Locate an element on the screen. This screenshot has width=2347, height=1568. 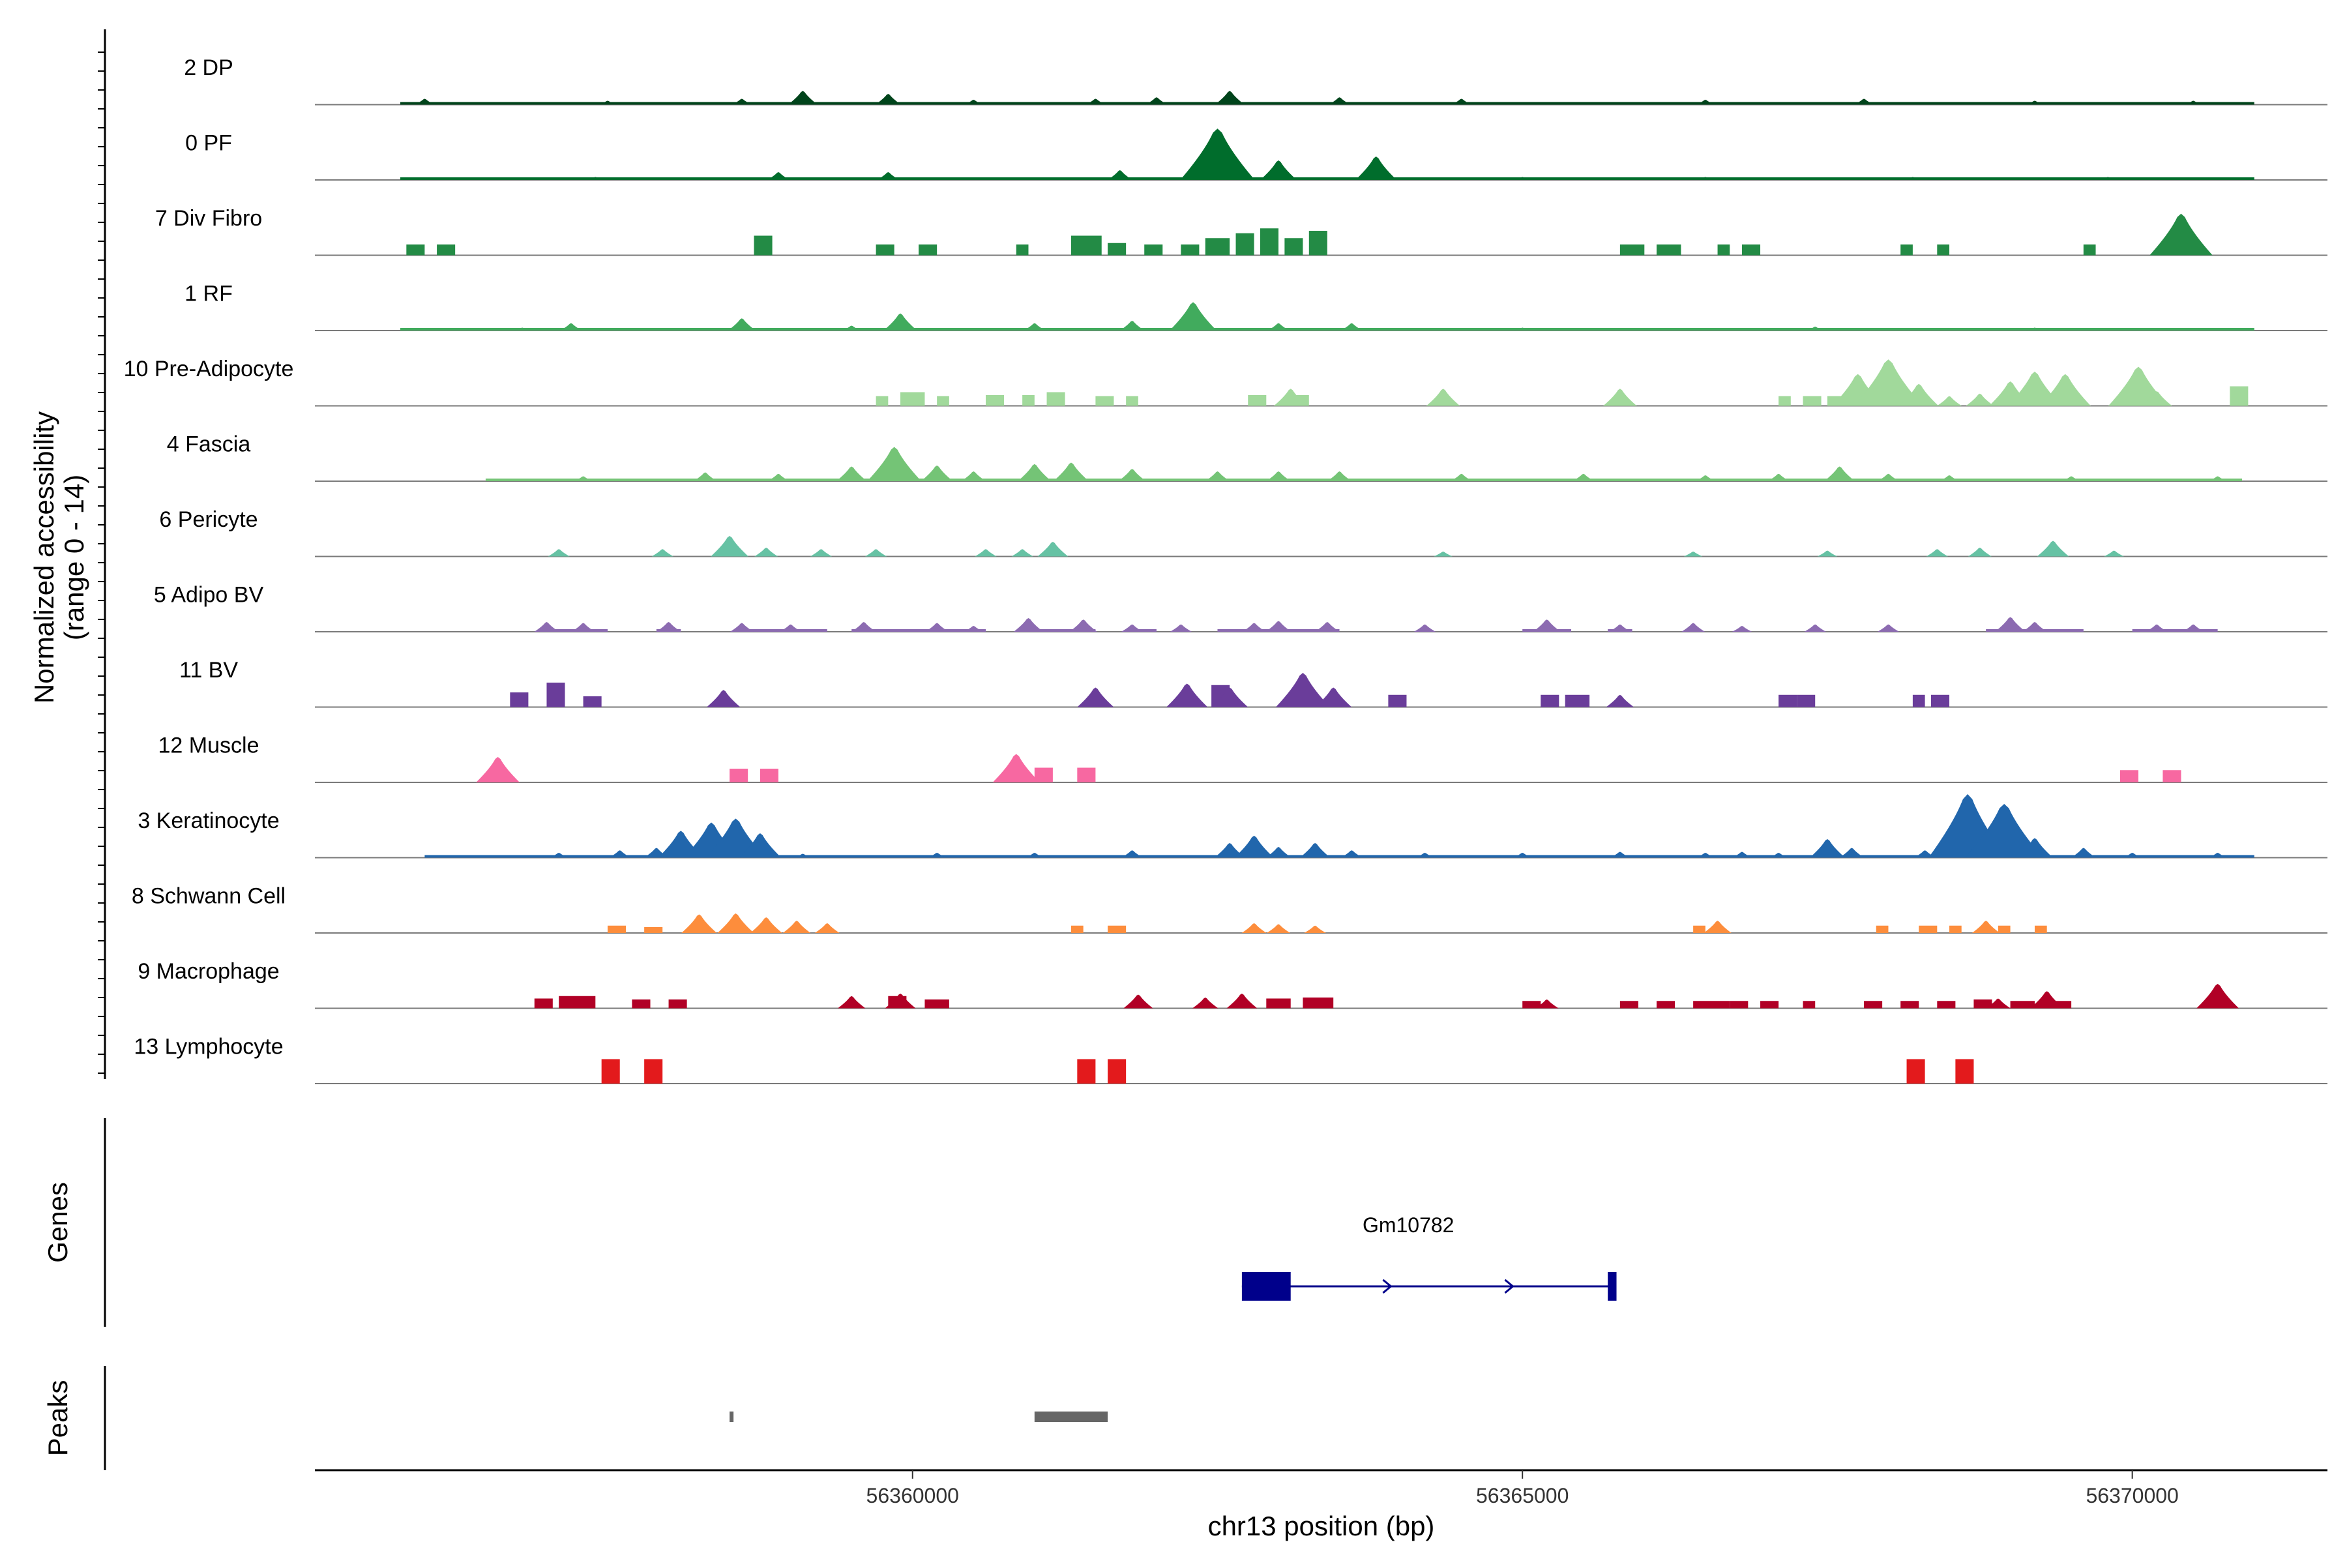
genes-axis-title: Genes is located at coordinates (57, 1223).